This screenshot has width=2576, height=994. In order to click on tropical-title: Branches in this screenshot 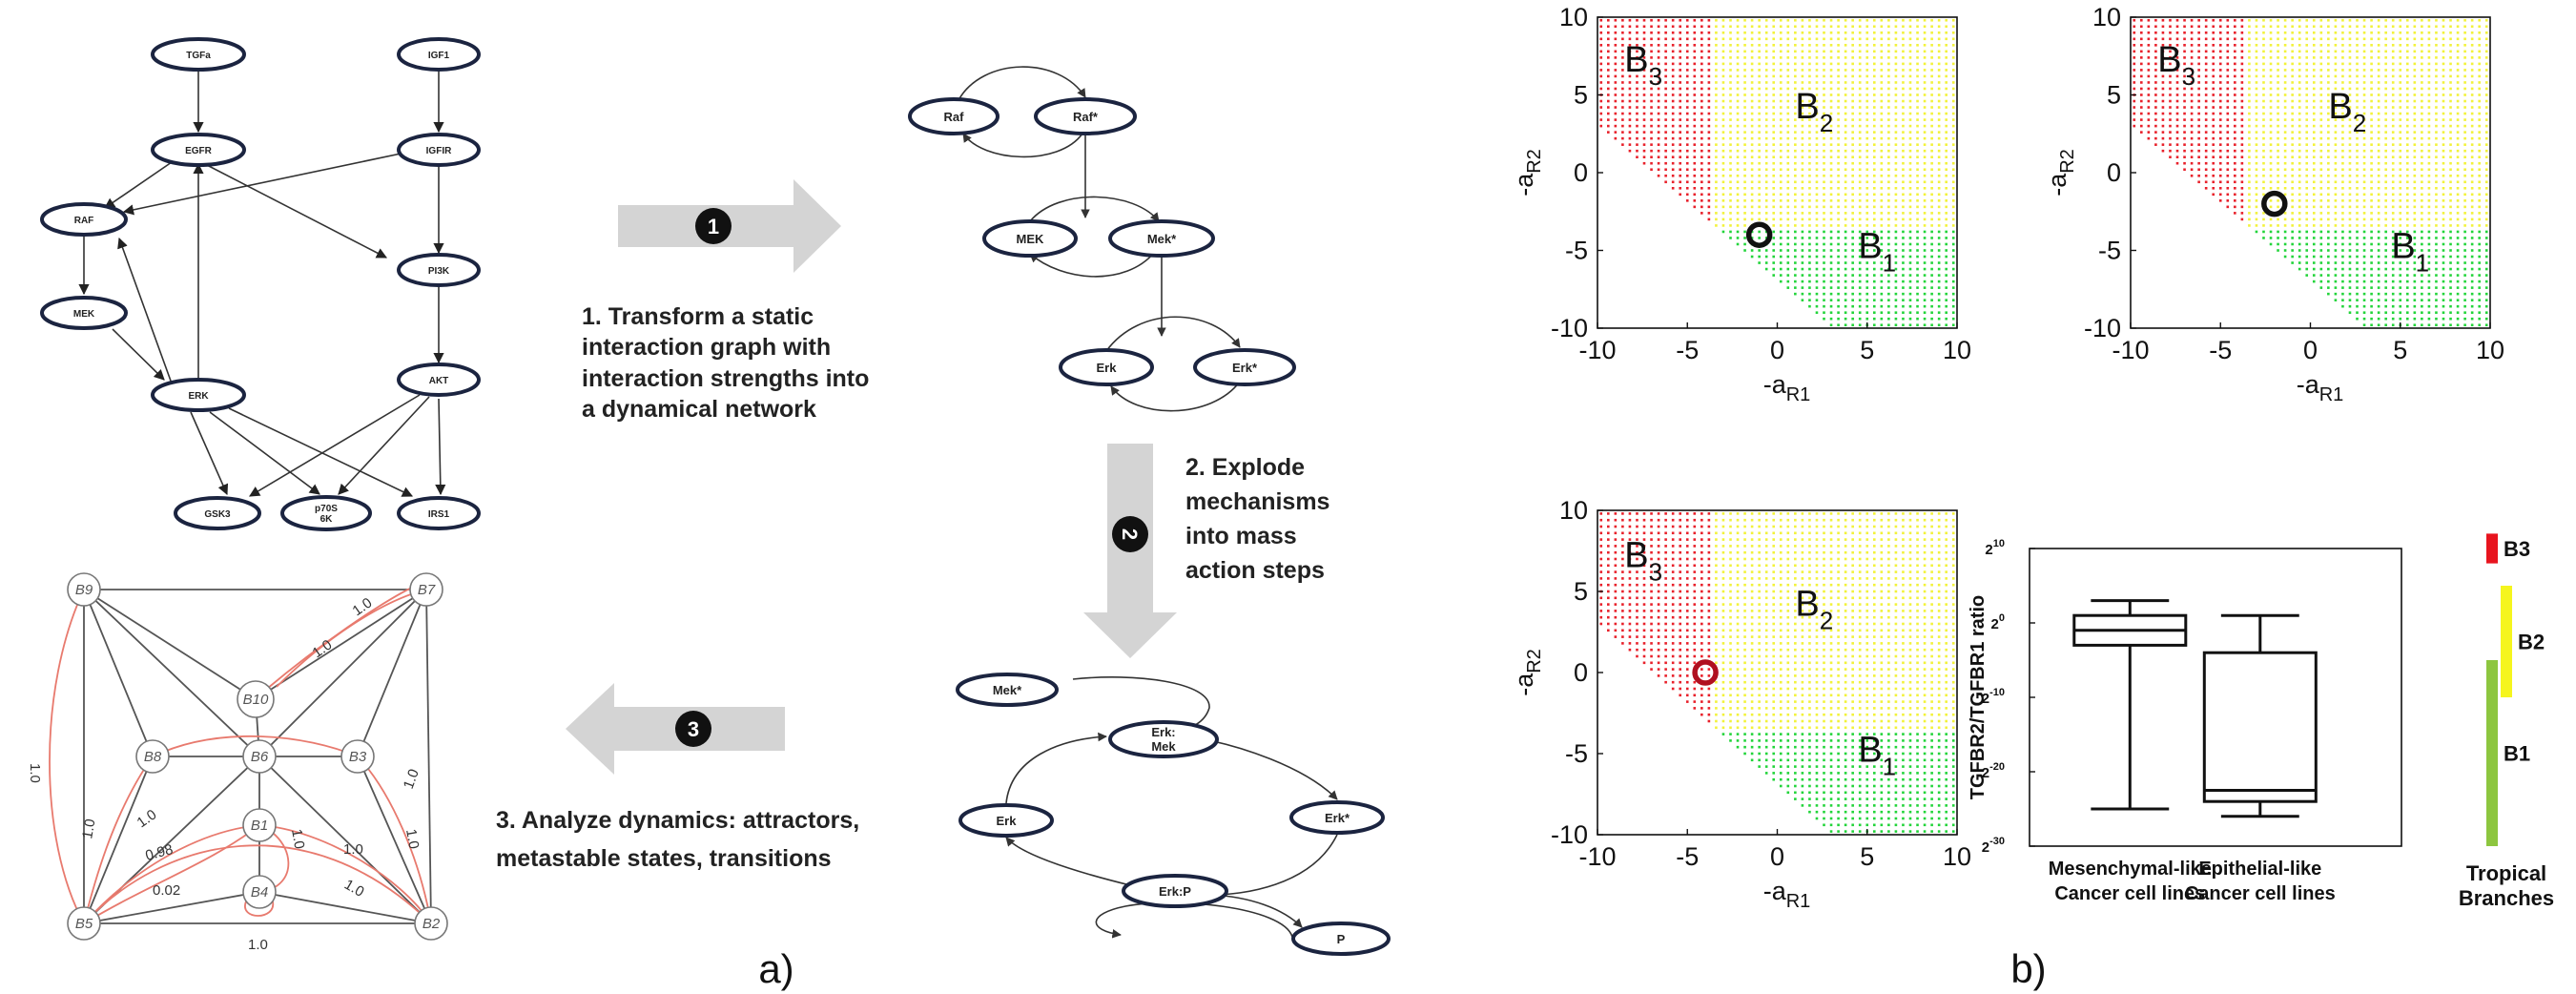, I will do `click(2506, 898)`.